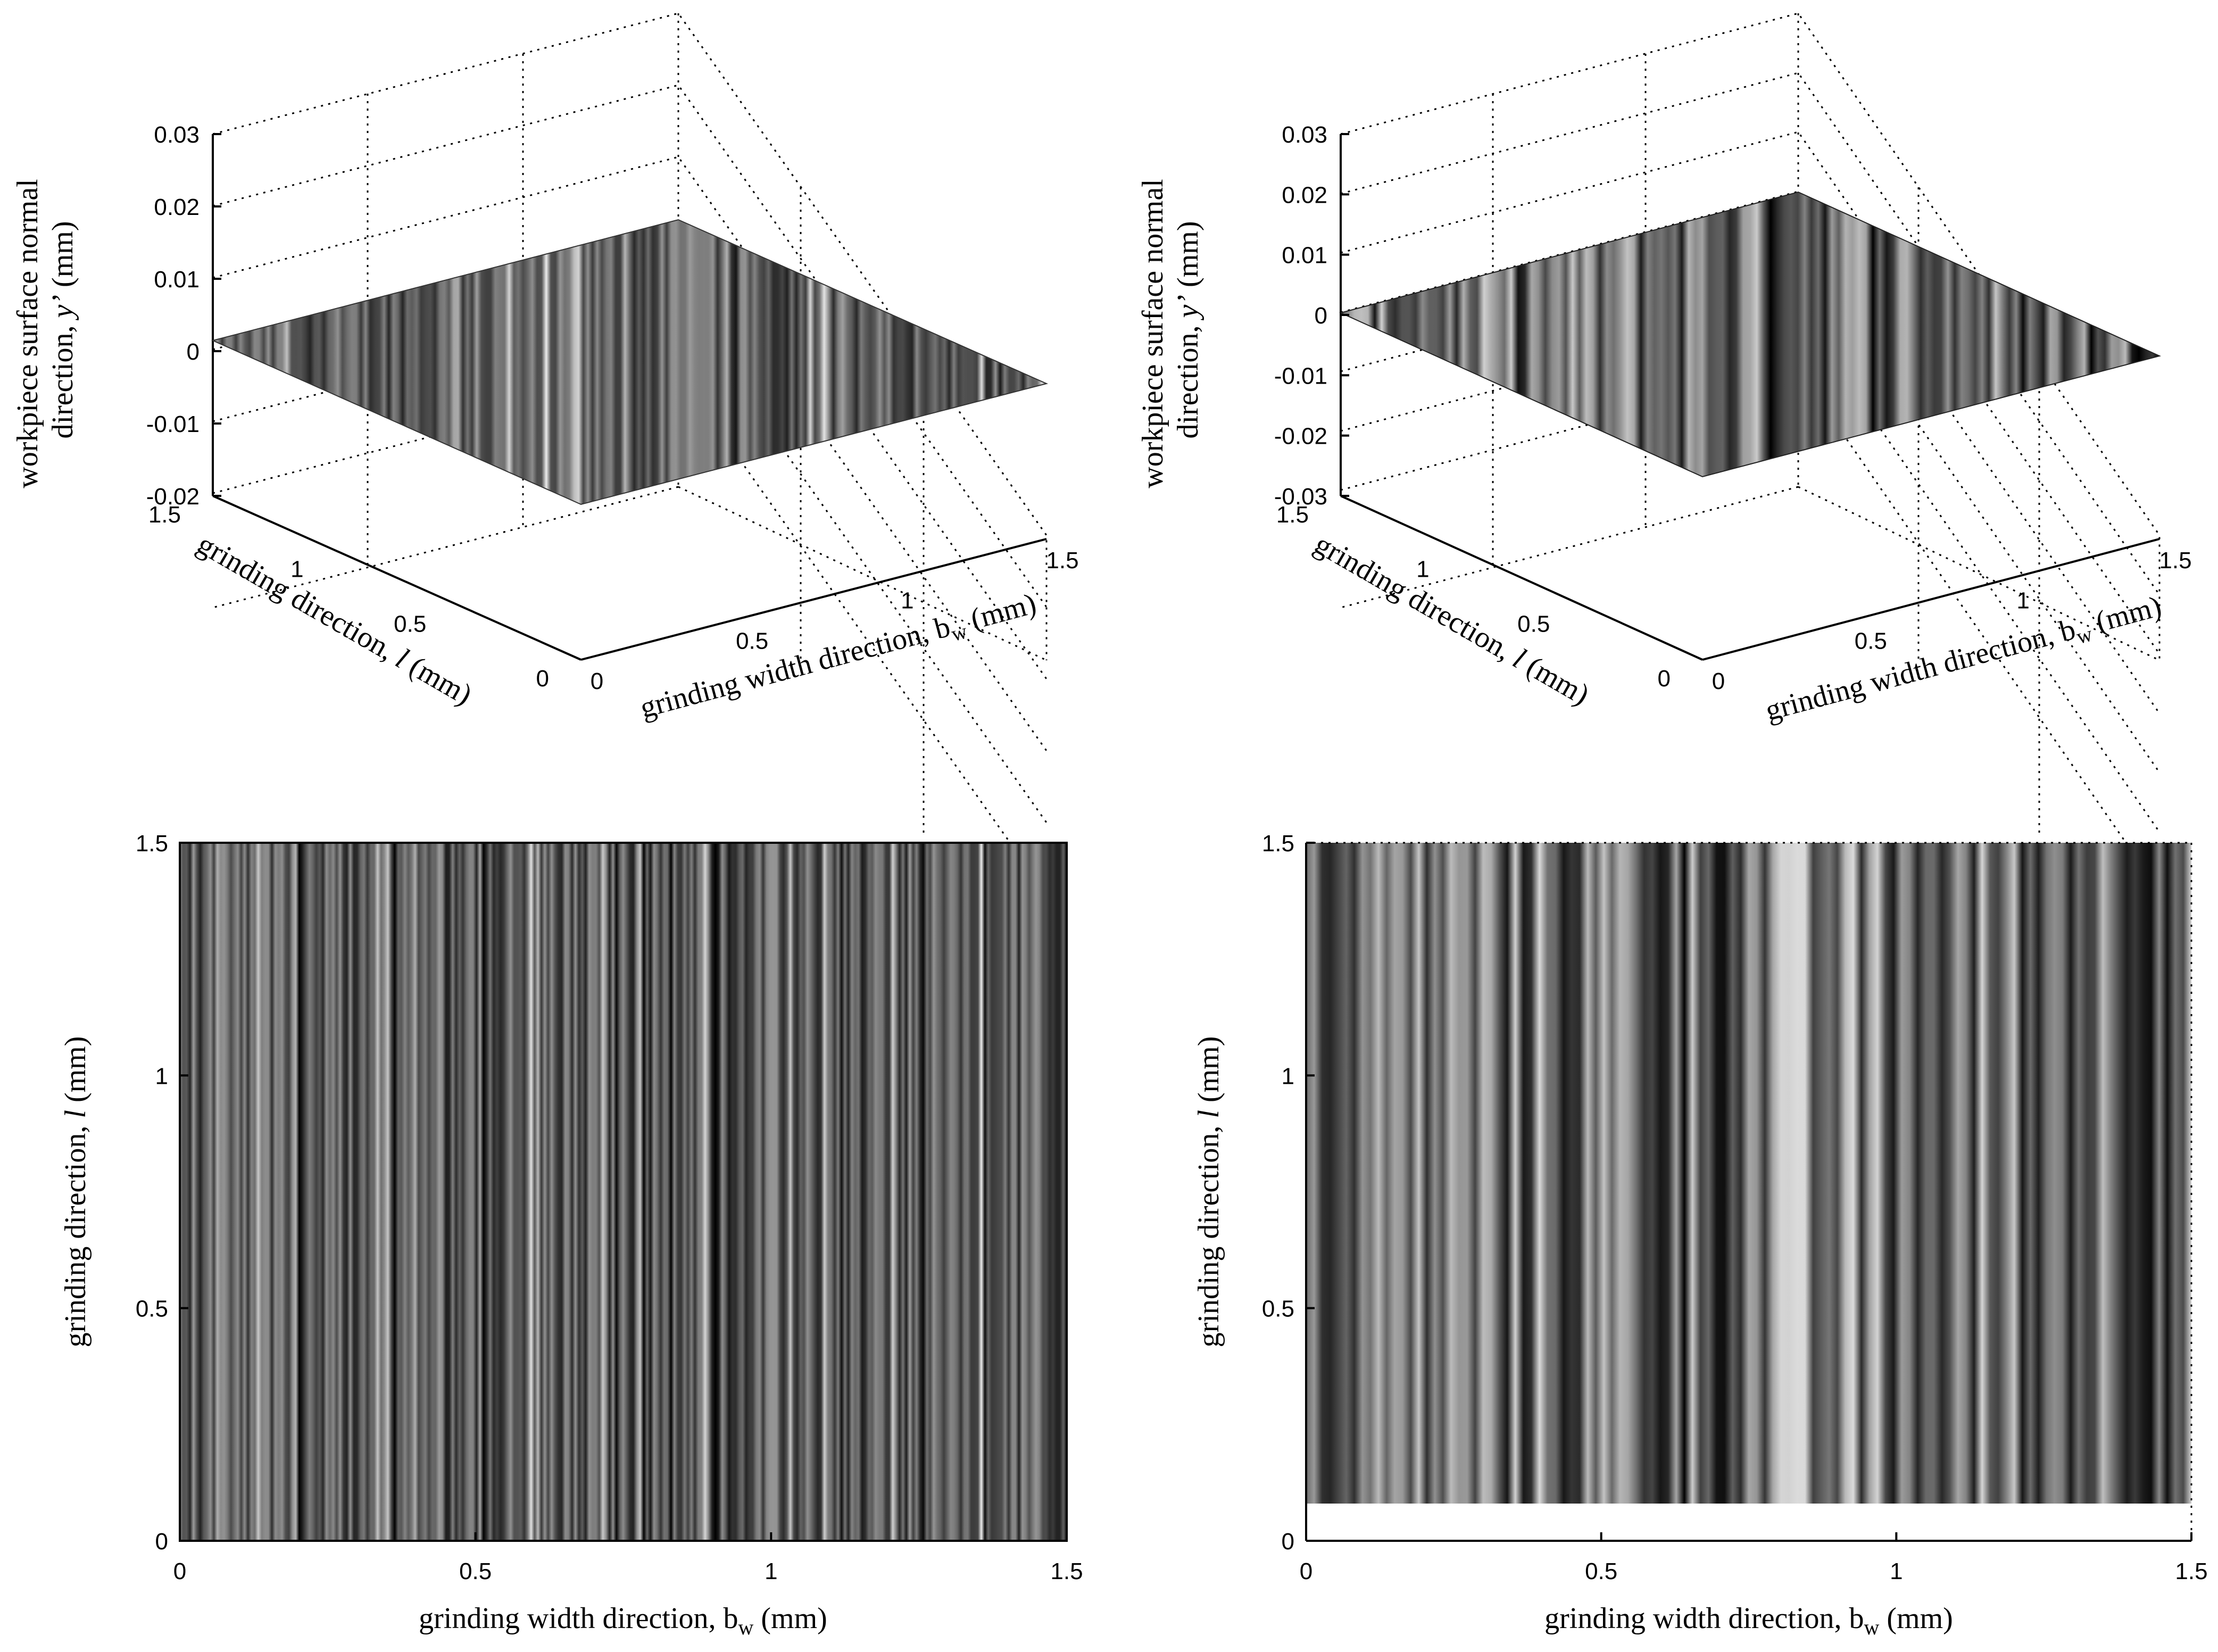  What do you see at coordinates (183, 316) in the screenshot?
I see `z-tick-labels: 0.03 0.02 0.01 0 -0.01 -0.02` at bounding box center [183, 316].